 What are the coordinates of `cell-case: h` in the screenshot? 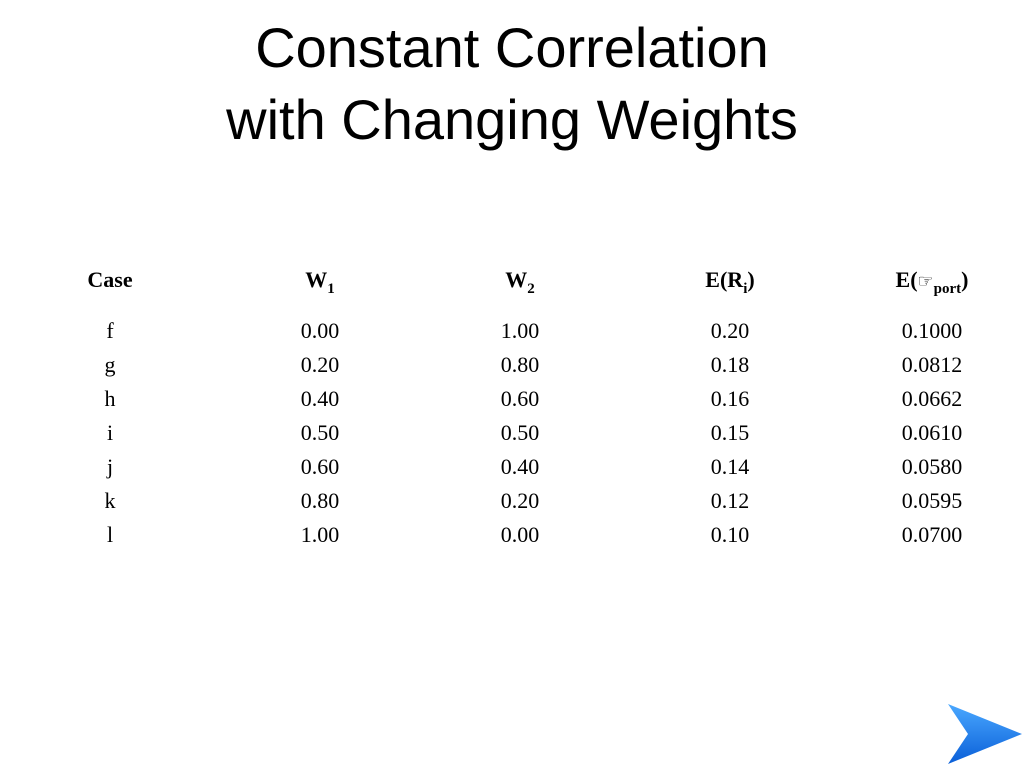 It's located at (110, 398).